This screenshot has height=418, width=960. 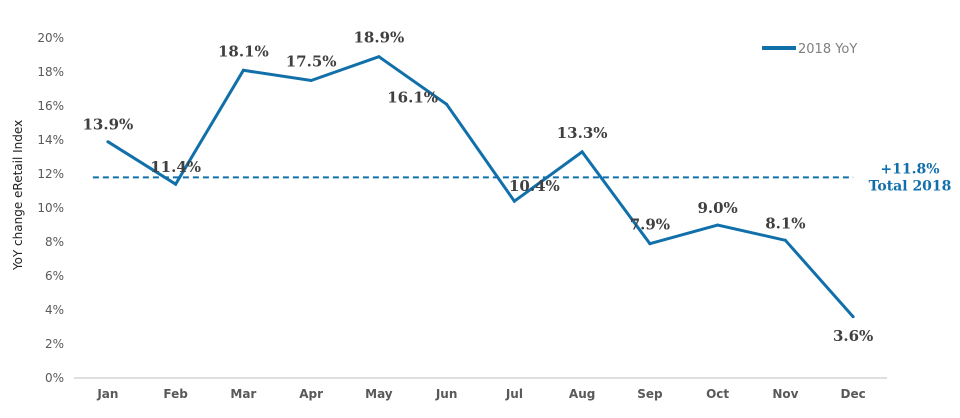 I want to click on x-axis: Jan Feb Mar Apr May Jun Jul Aug Sep Oct Nov Dec, so click(x=480, y=389).